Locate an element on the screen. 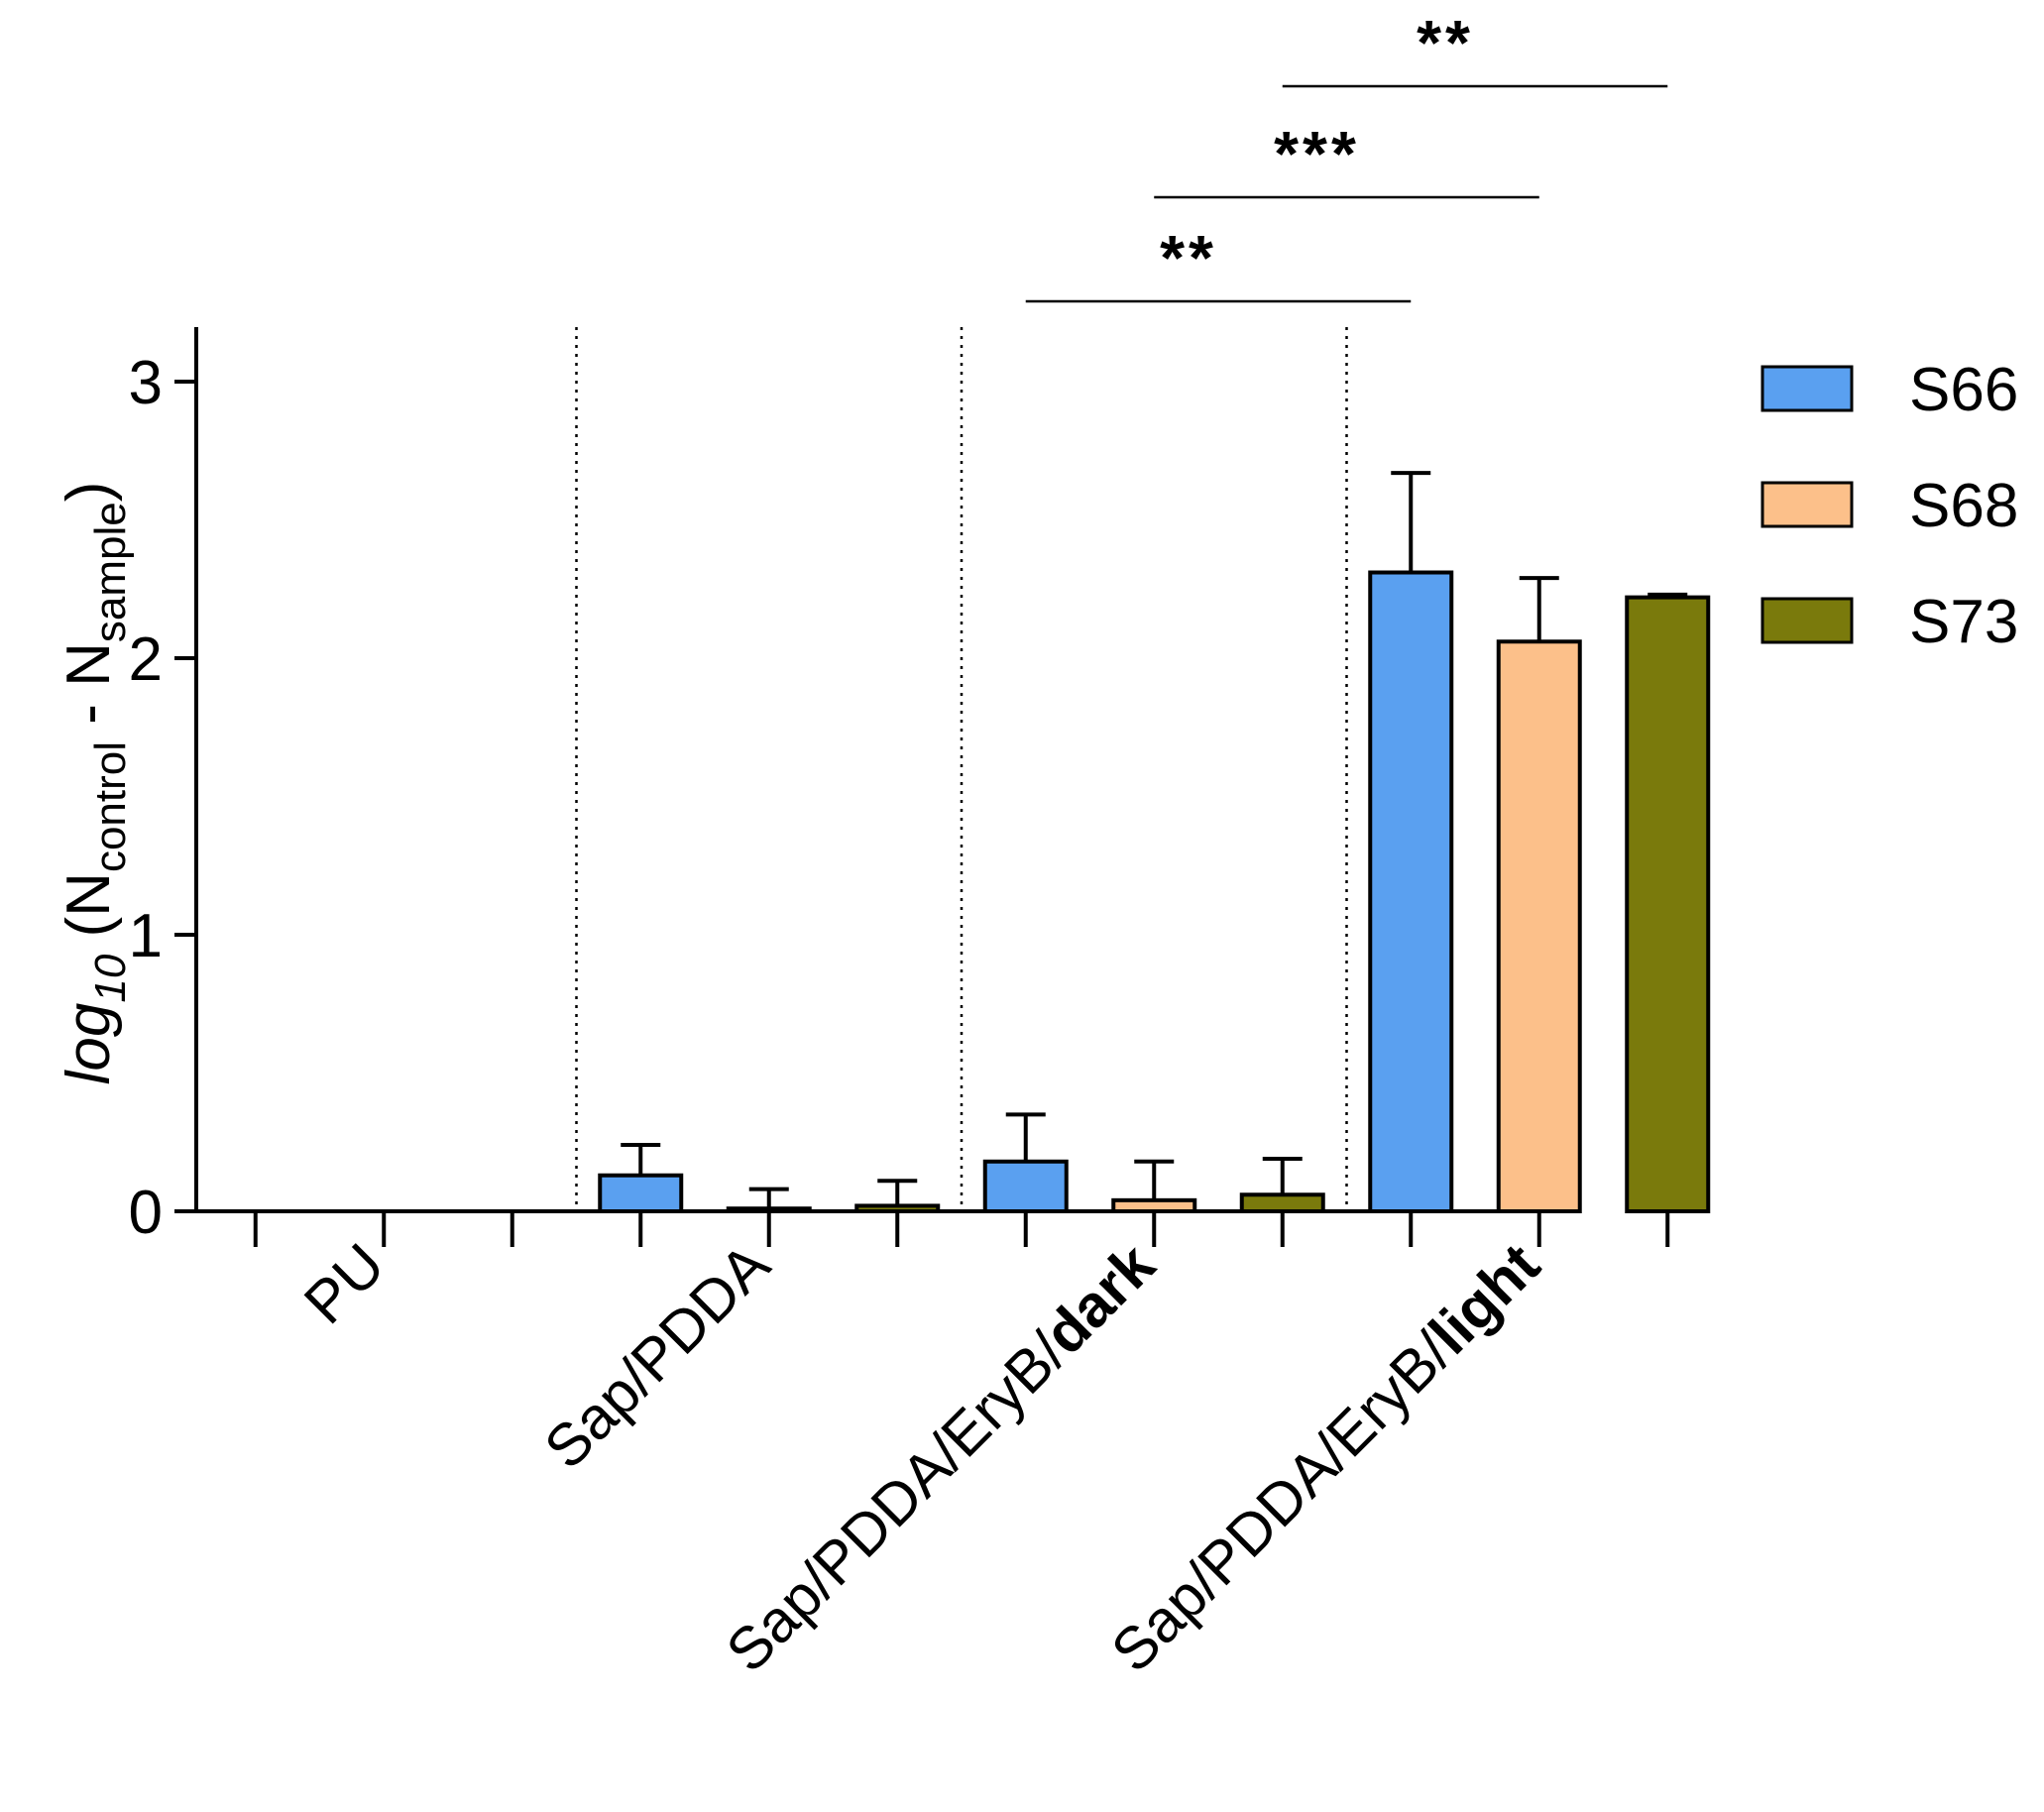  y-axis-title-part: control is located at coordinates (110, 807).